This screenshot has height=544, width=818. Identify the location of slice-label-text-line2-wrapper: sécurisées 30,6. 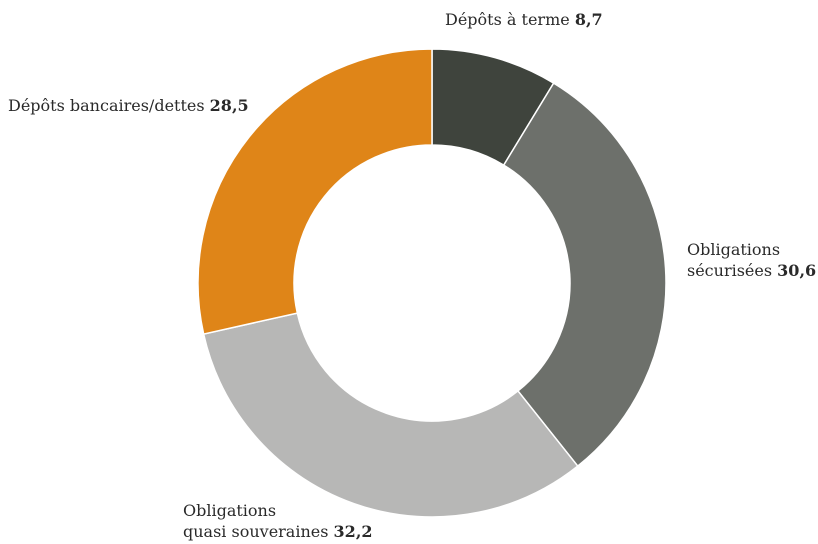
(751, 270).